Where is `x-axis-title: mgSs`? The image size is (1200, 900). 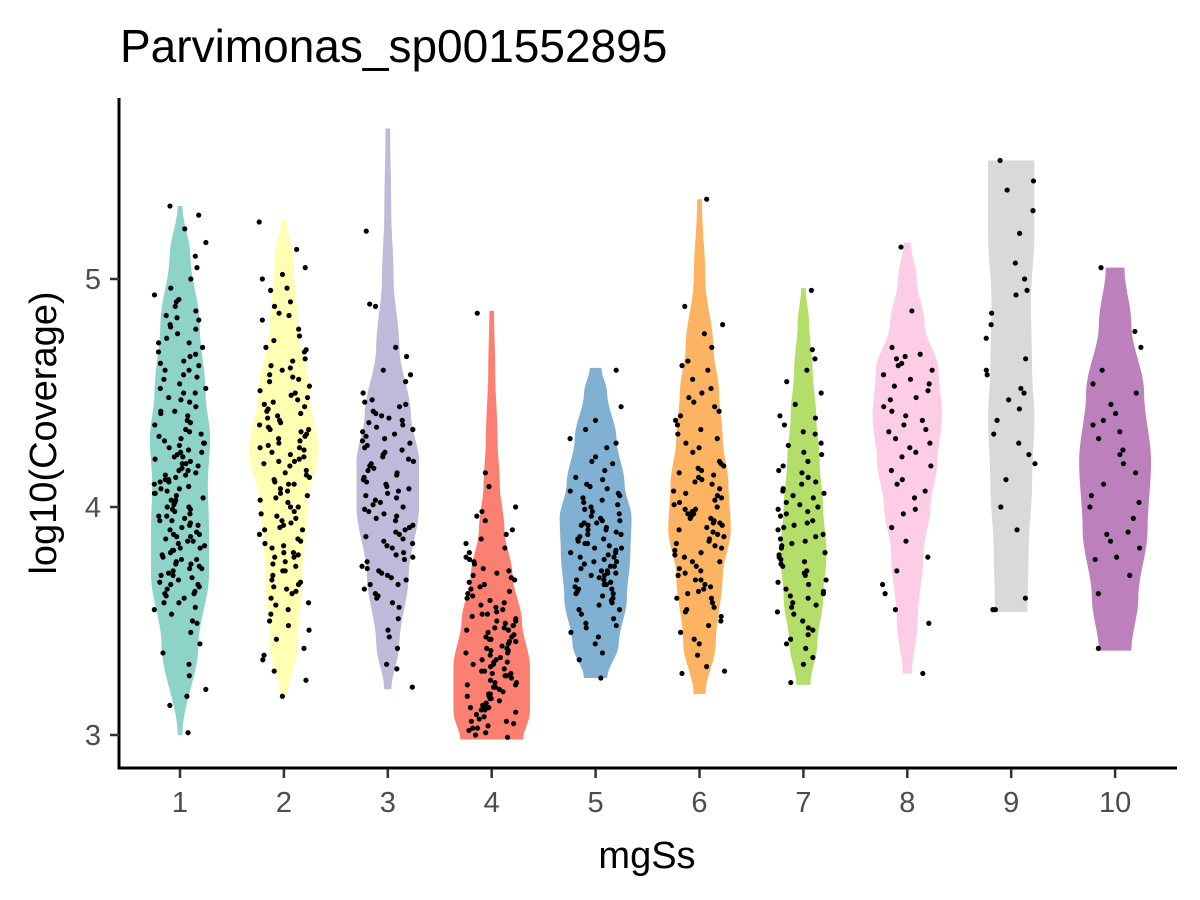 x-axis-title: mgSs is located at coordinates (646, 856).